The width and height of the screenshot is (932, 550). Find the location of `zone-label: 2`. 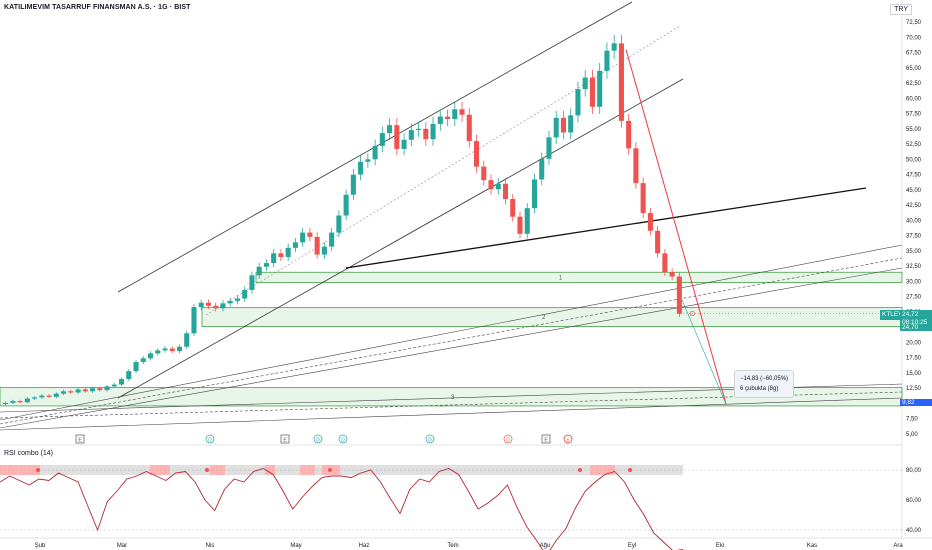

zone-label: 2 is located at coordinates (544, 318).